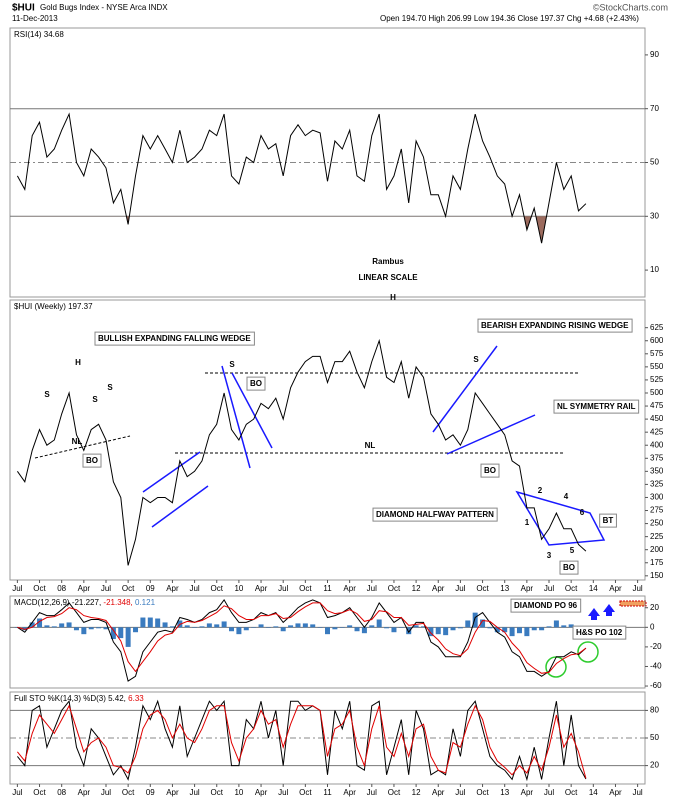 This screenshot has width=674, height=800. What do you see at coordinates (327, 588) in the screenshot?
I see `x-tick-label: 11` at bounding box center [327, 588].